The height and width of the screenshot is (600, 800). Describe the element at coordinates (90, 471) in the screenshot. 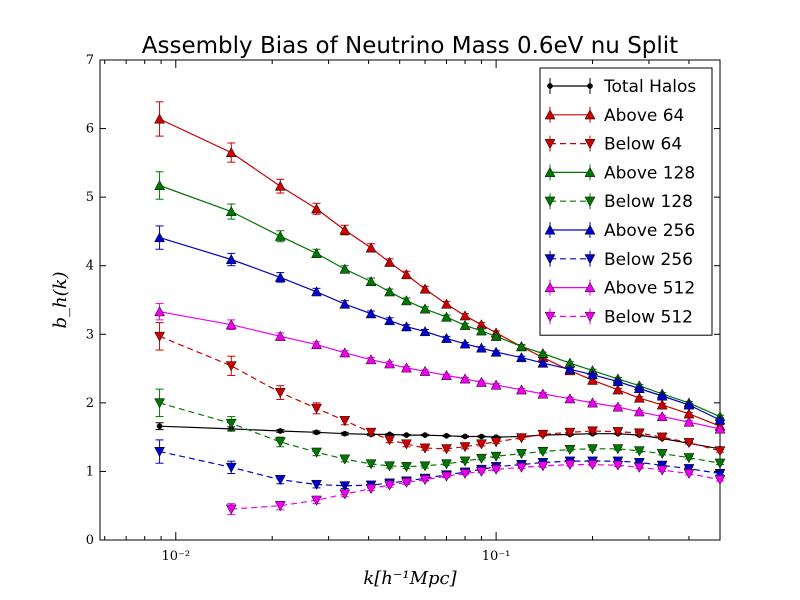

I see `y-tick-label: 1` at that location.